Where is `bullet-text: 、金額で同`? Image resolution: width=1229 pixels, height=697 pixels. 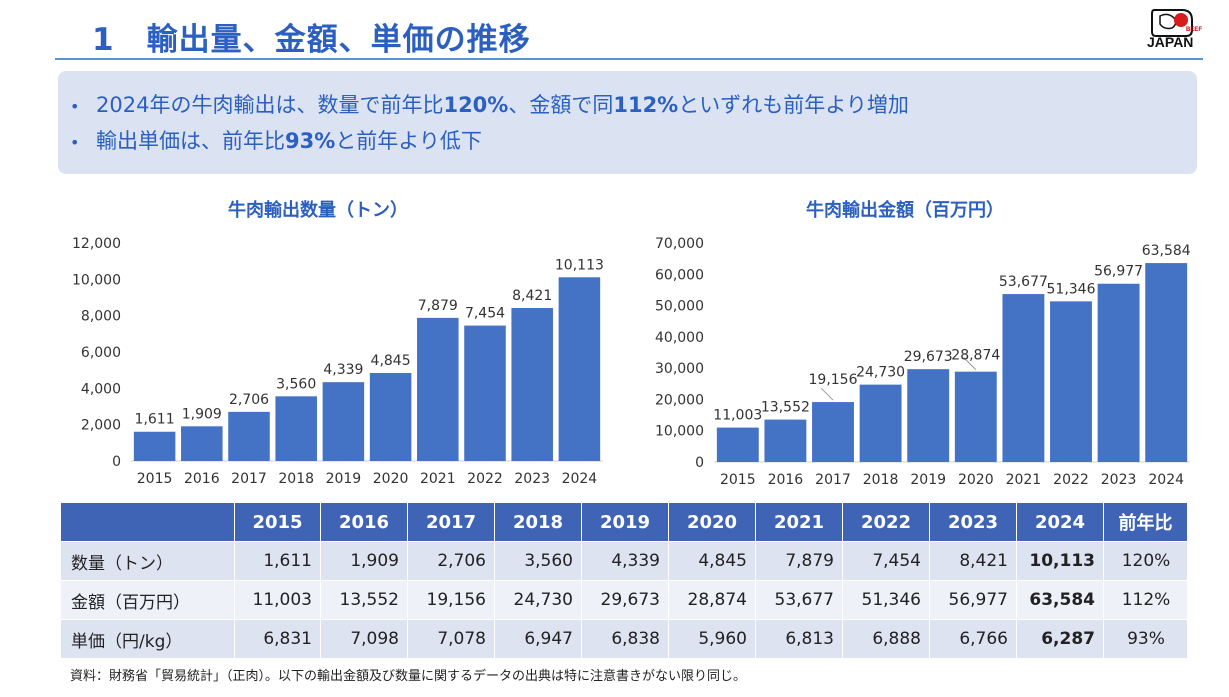
bullet-text: 、金額で同 is located at coordinates (561, 105).